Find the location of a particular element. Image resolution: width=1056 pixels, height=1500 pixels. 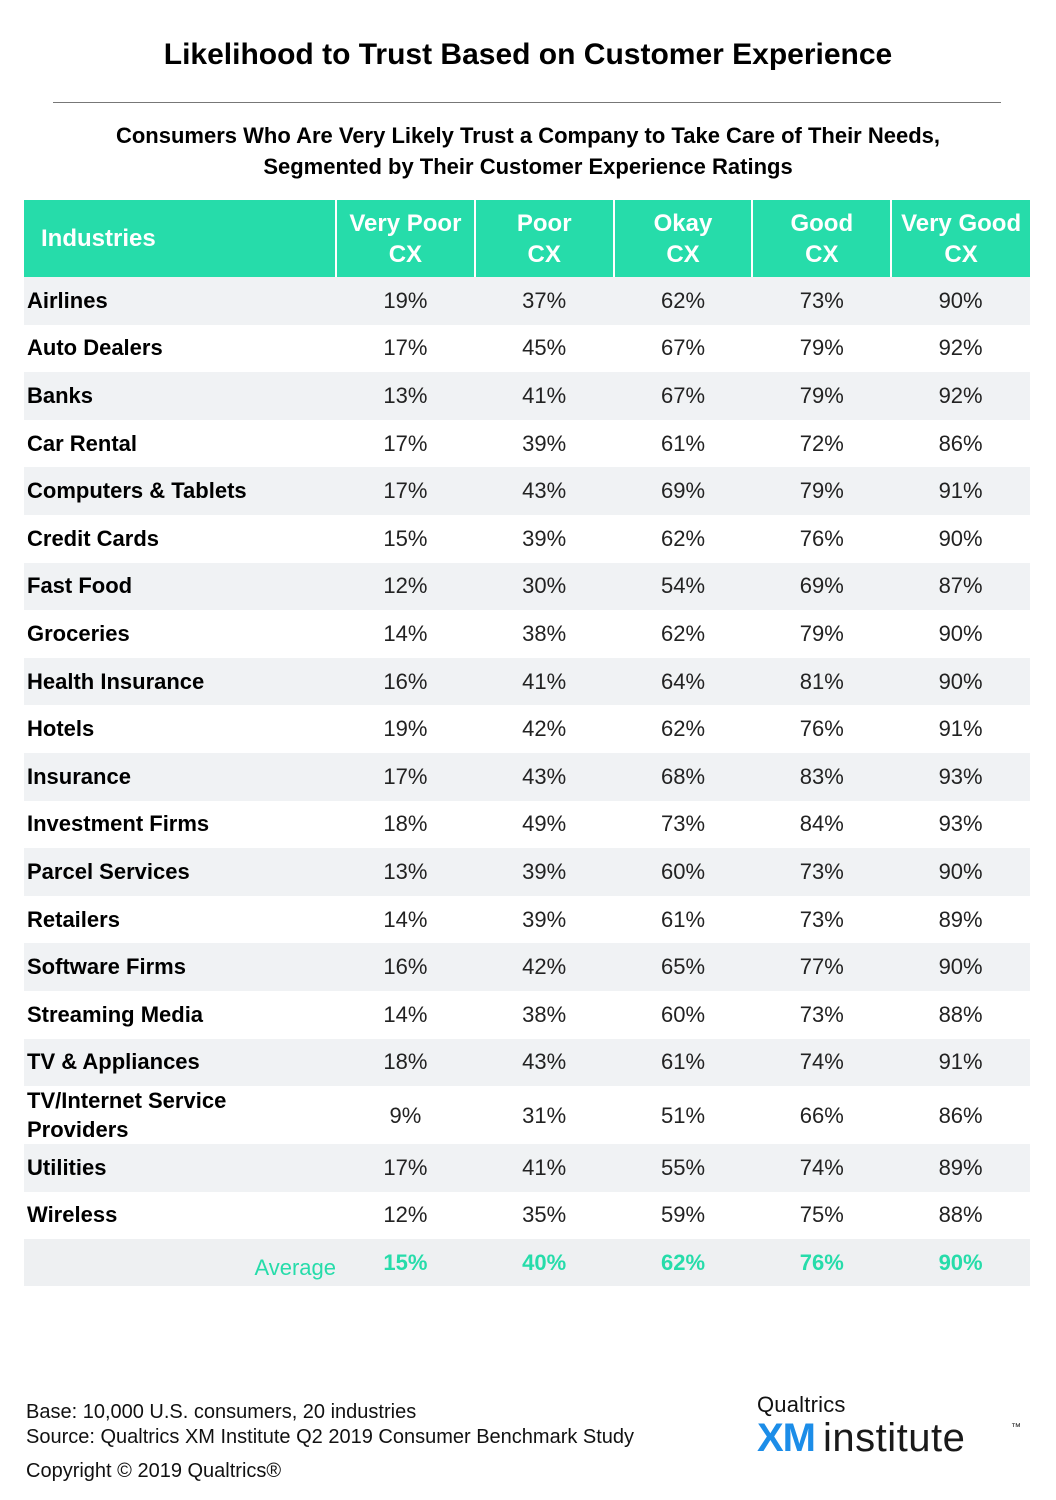

header-line: Poor is located at coordinates (544, 223).